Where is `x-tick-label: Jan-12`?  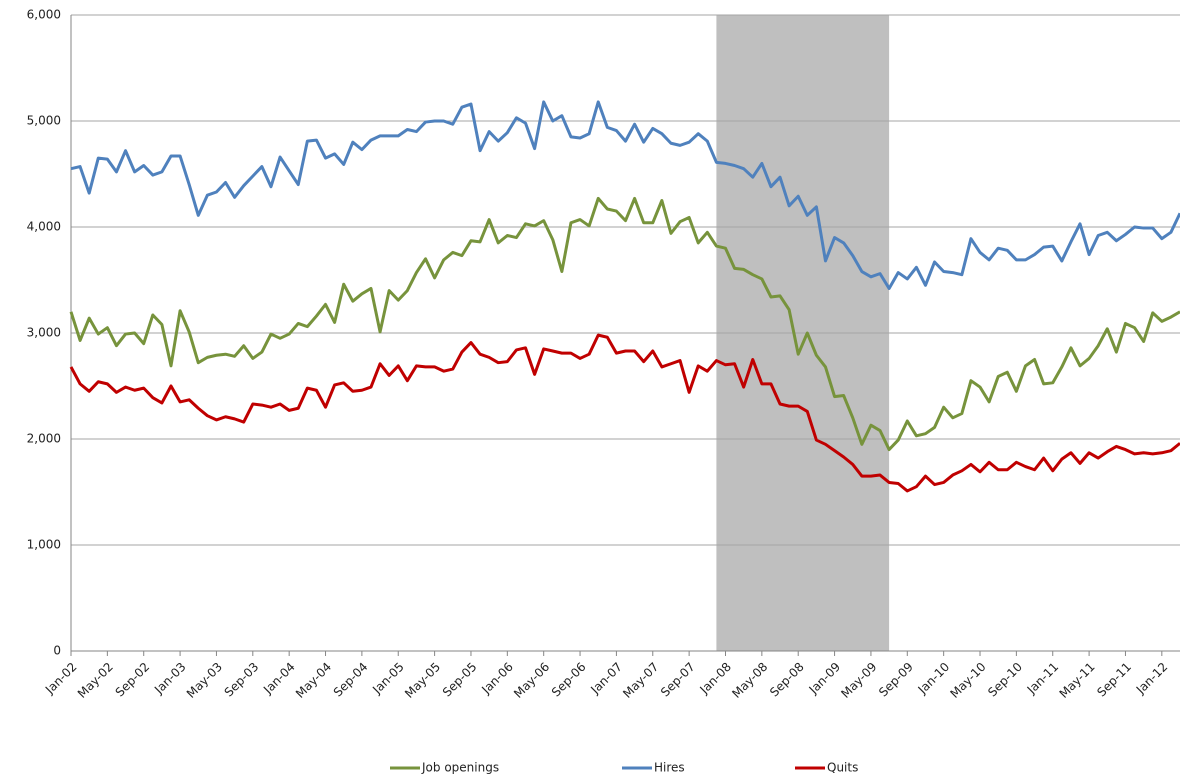 x-tick-label: Jan-12 is located at coordinates (1152, 679).